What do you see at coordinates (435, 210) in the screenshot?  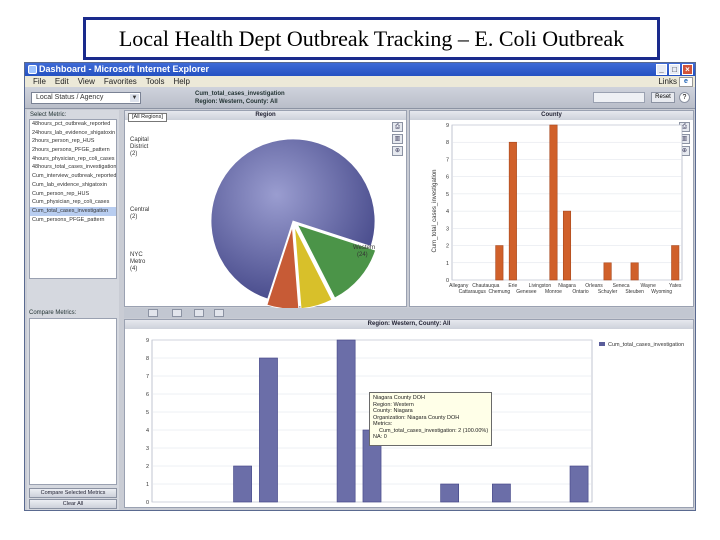 I see `county-y-axis-label: Cum_total_cases_investigation` at bounding box center [435, 210].